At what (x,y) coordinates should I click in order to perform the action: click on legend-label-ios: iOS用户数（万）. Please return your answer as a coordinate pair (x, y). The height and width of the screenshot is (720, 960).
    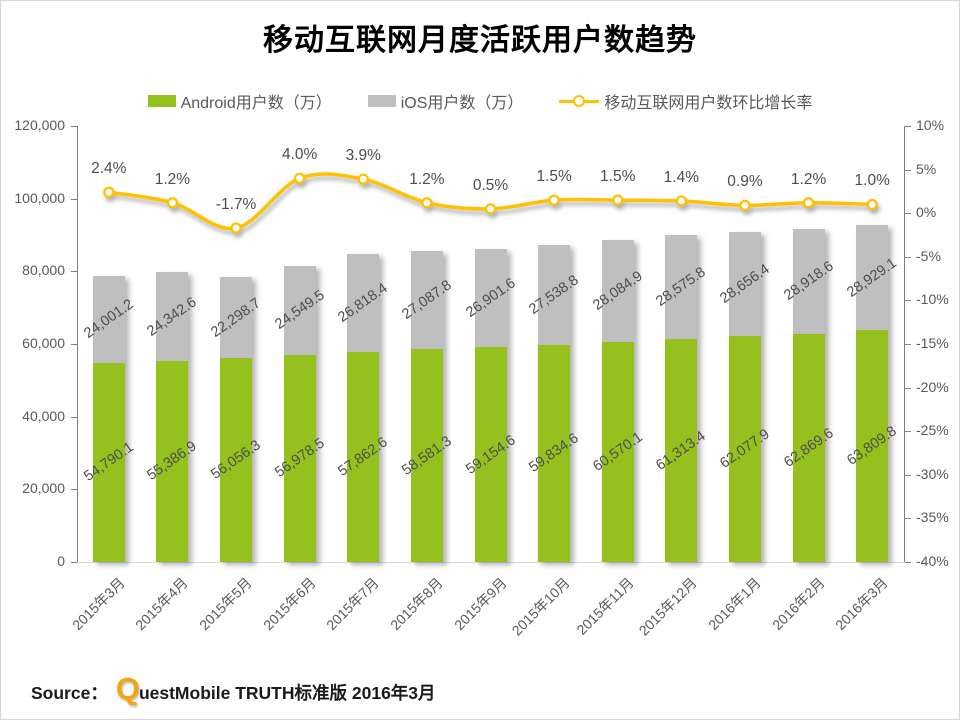
    Looking at the image, I should click on (462, 103).